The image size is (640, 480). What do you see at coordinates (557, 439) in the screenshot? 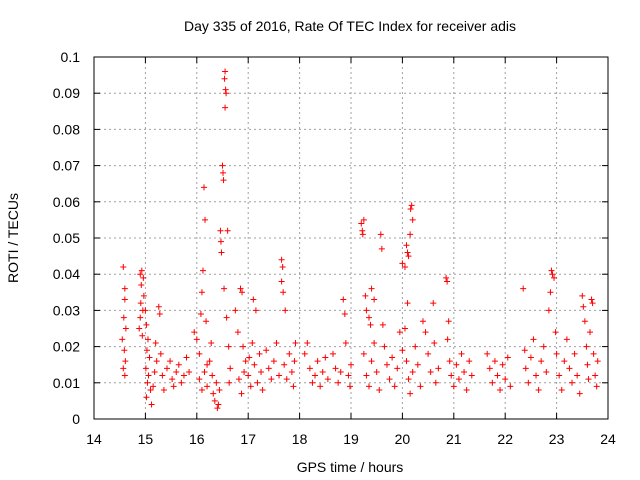
I see `x-tick-label: 23` at bounding box center [557, 439].